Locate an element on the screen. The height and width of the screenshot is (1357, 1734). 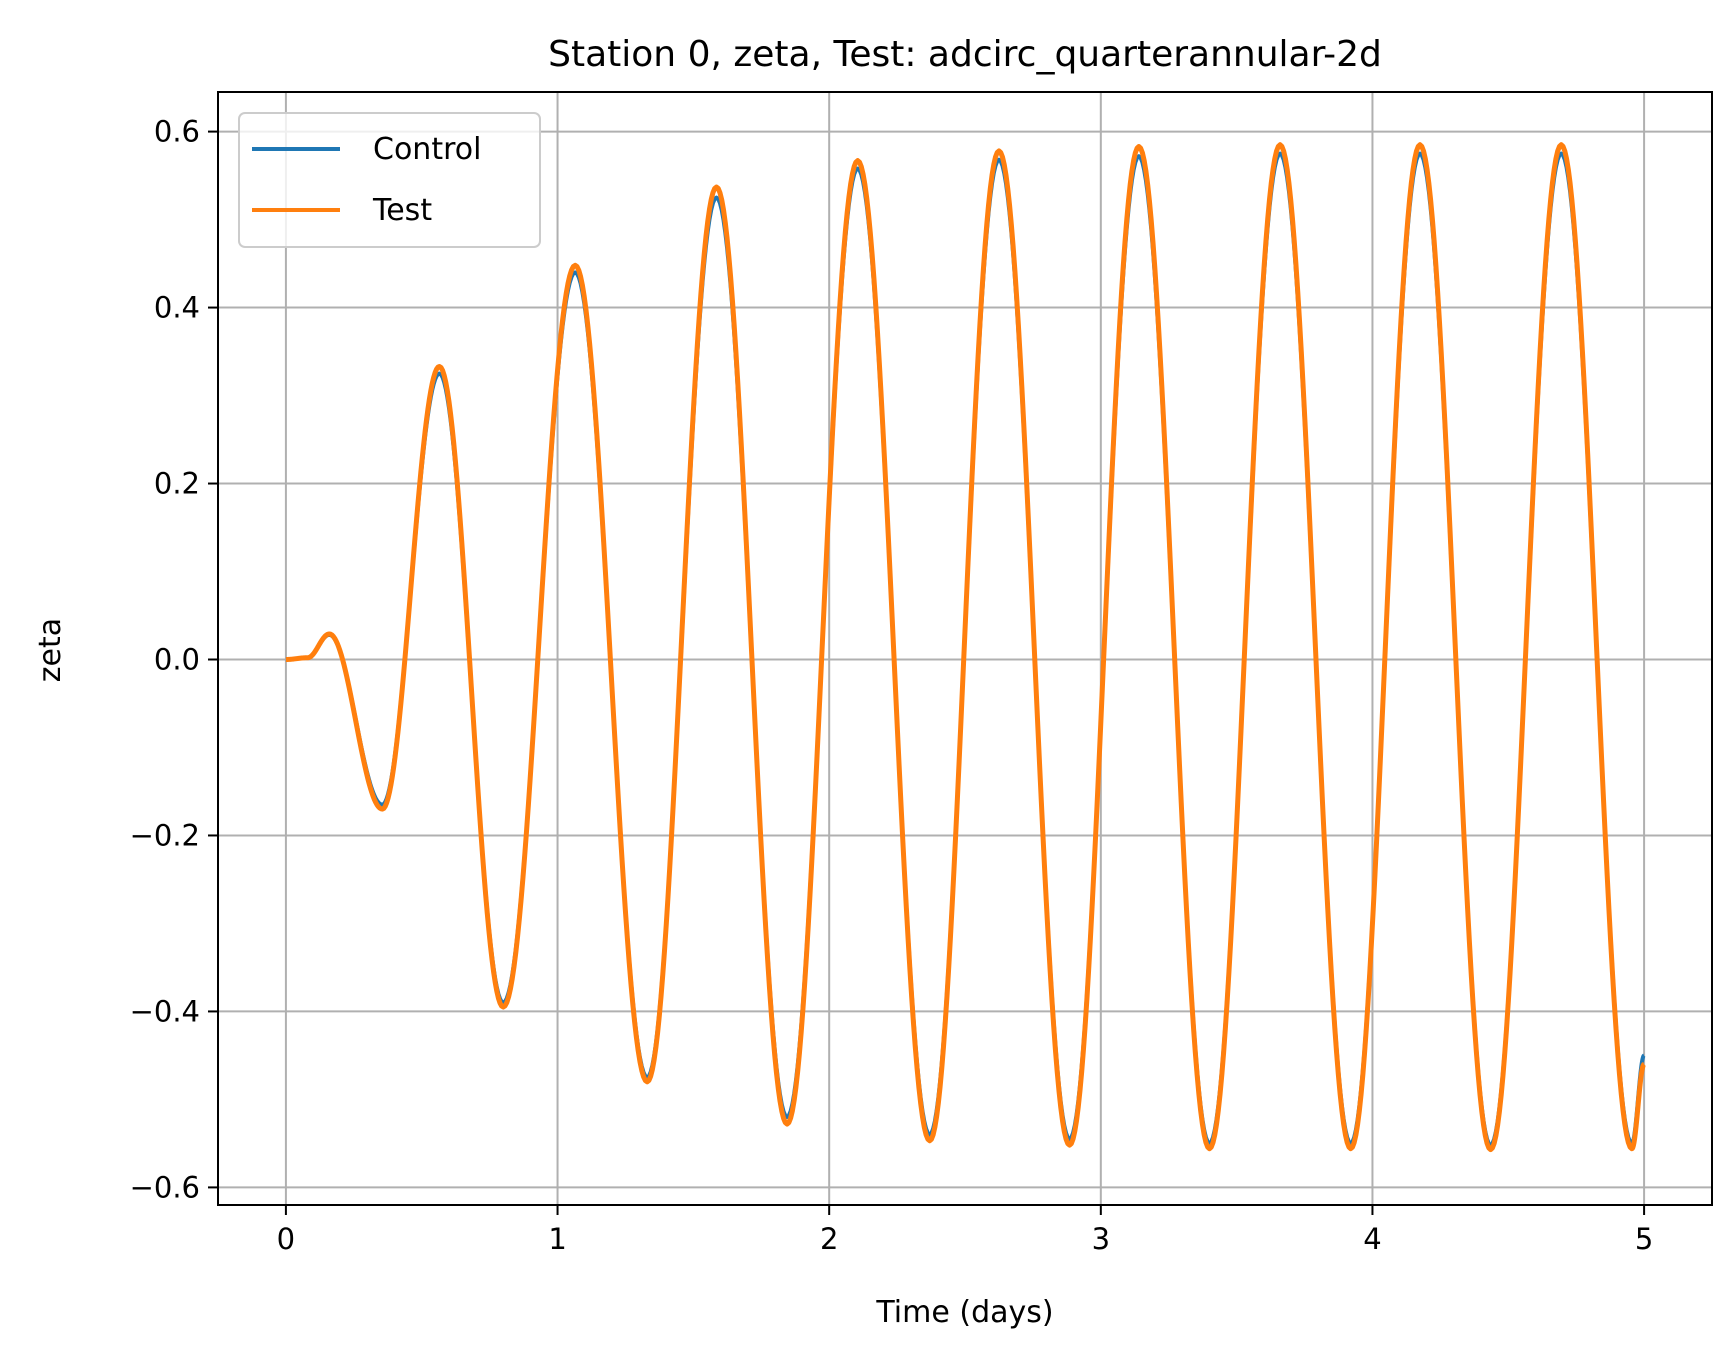
y-tick-label: 0.2 is located at coordinates (177, 484).